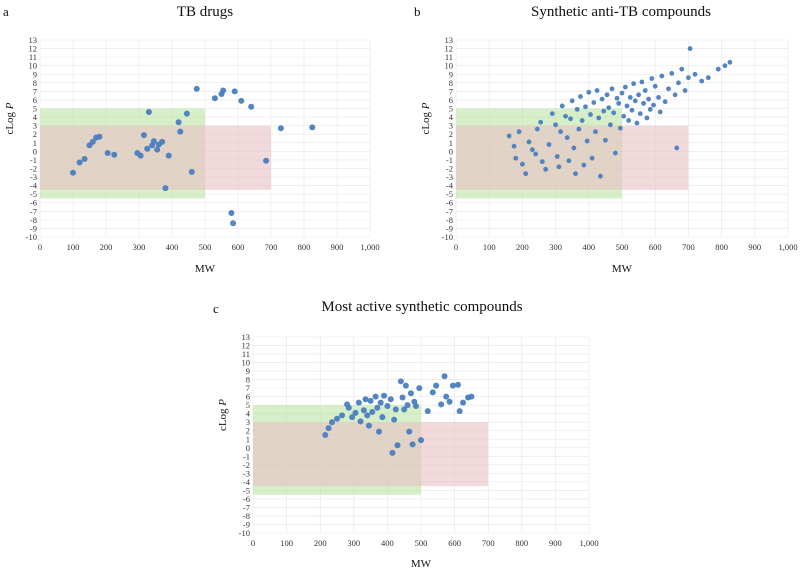 This screenshot has height=570, width=800. Describe the element at coordinates (244, 533) in the screenshot. I see `y-tick-label: -10` at that location.